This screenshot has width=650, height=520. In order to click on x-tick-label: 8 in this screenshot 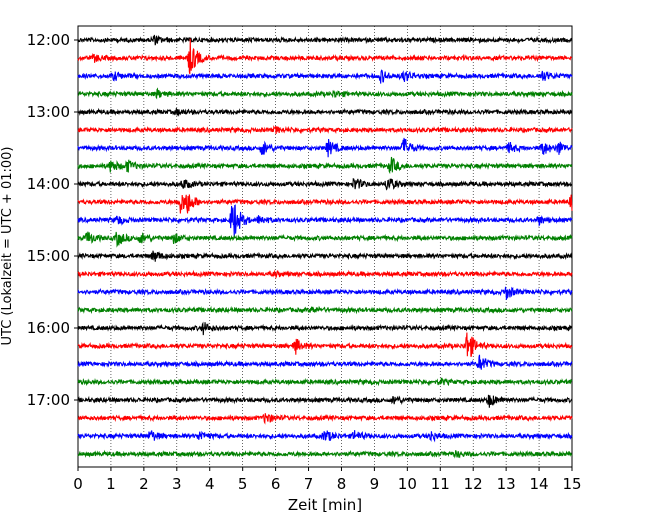, I will do `click(342, 484)`.